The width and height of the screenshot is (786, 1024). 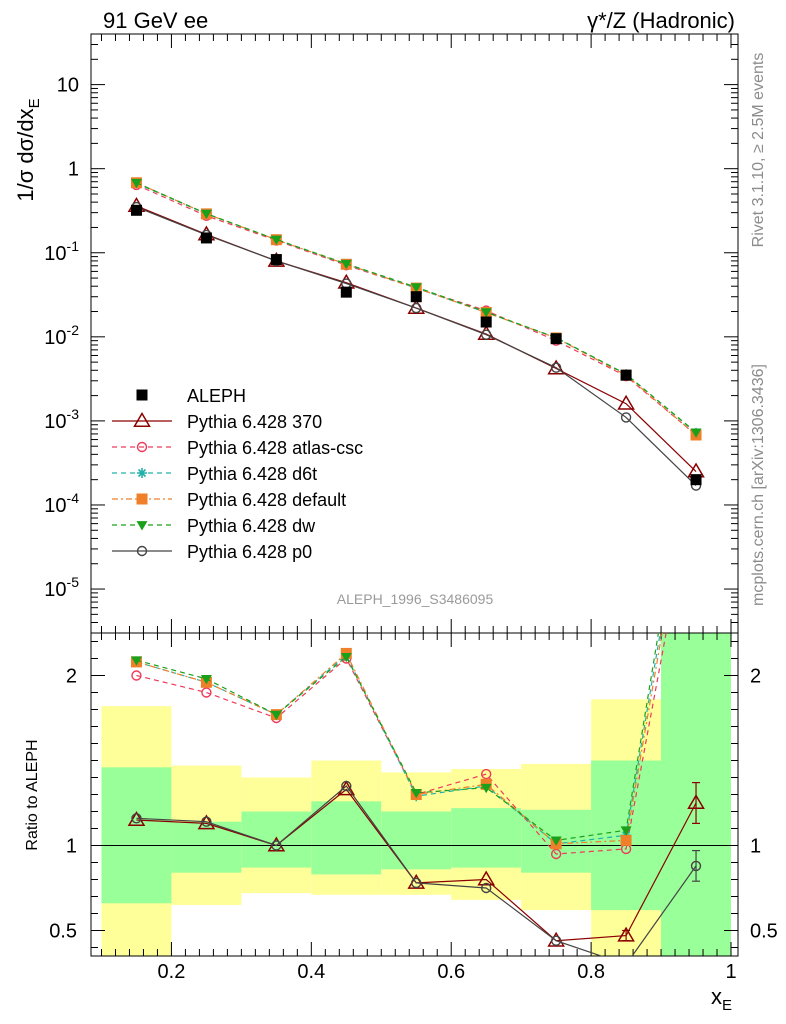 What do you see at coordinates (755, 677) in the screenshot?
I see `ratio-y-tick-label-right: 2` at bounding box center [755, 677].